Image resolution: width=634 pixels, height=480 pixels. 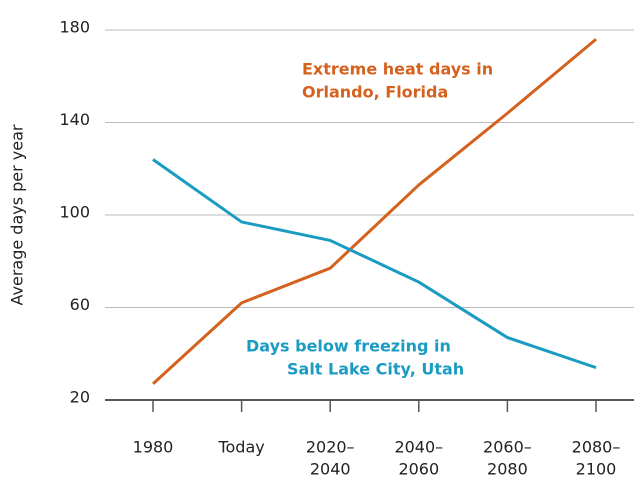 What do you see at coordinates (80, 304) in the screenshot?
I see `y-tick-label: 60` at bounding box center [80, 304].